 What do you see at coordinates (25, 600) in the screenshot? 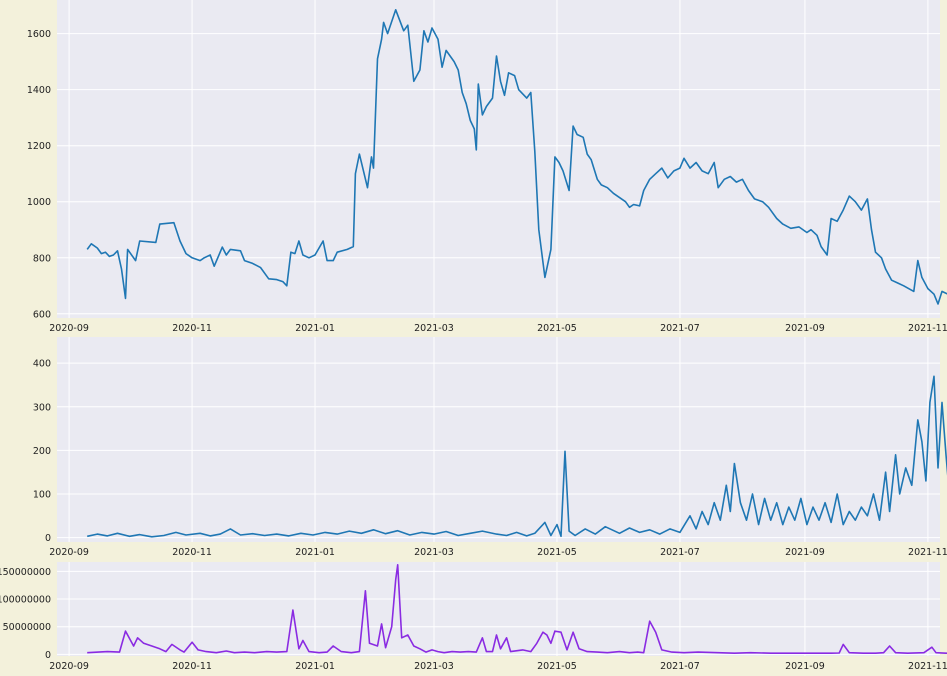
I see `y-tick-label: 100000000` at bounding box center [25, 600].